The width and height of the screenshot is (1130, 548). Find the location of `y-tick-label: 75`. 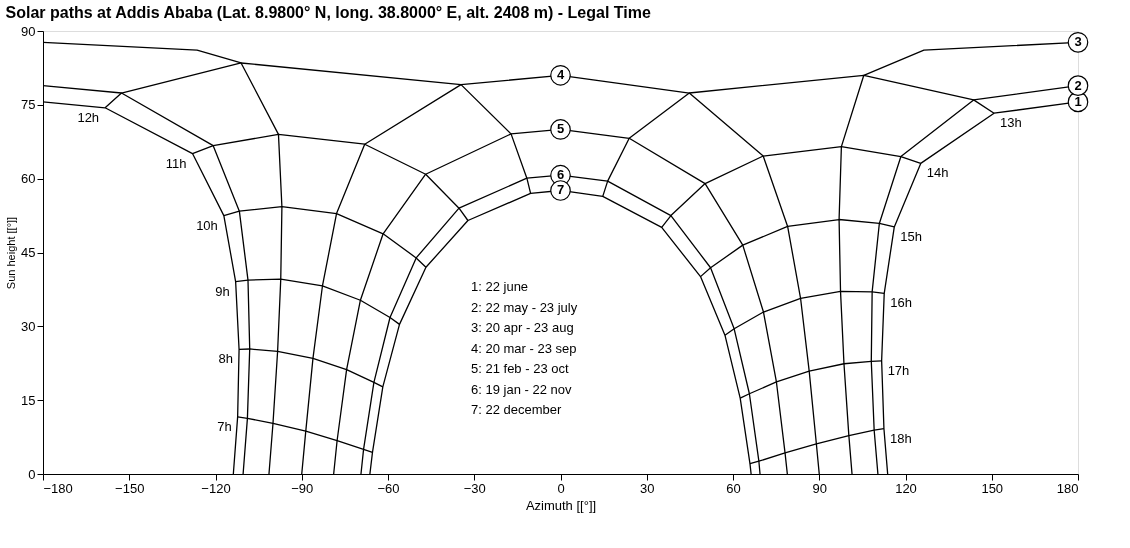

y-tick-label: 75 is located at coordinates (28, 105).